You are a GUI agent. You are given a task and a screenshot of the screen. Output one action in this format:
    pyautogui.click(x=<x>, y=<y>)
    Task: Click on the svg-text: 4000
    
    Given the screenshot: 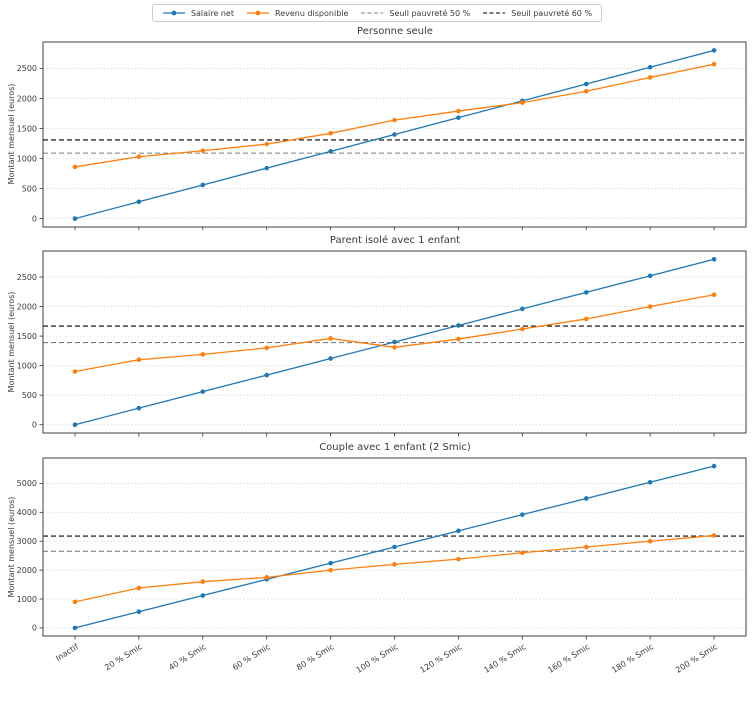 What is the action you would take?
    pyautogui.click(x=27, y=512)
    